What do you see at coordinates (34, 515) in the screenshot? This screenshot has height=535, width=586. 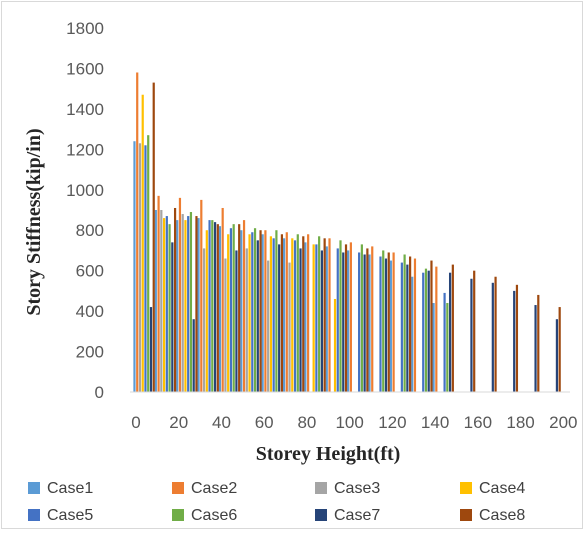 I see `legend-swatch-case5` at bounding box center [34, 515].